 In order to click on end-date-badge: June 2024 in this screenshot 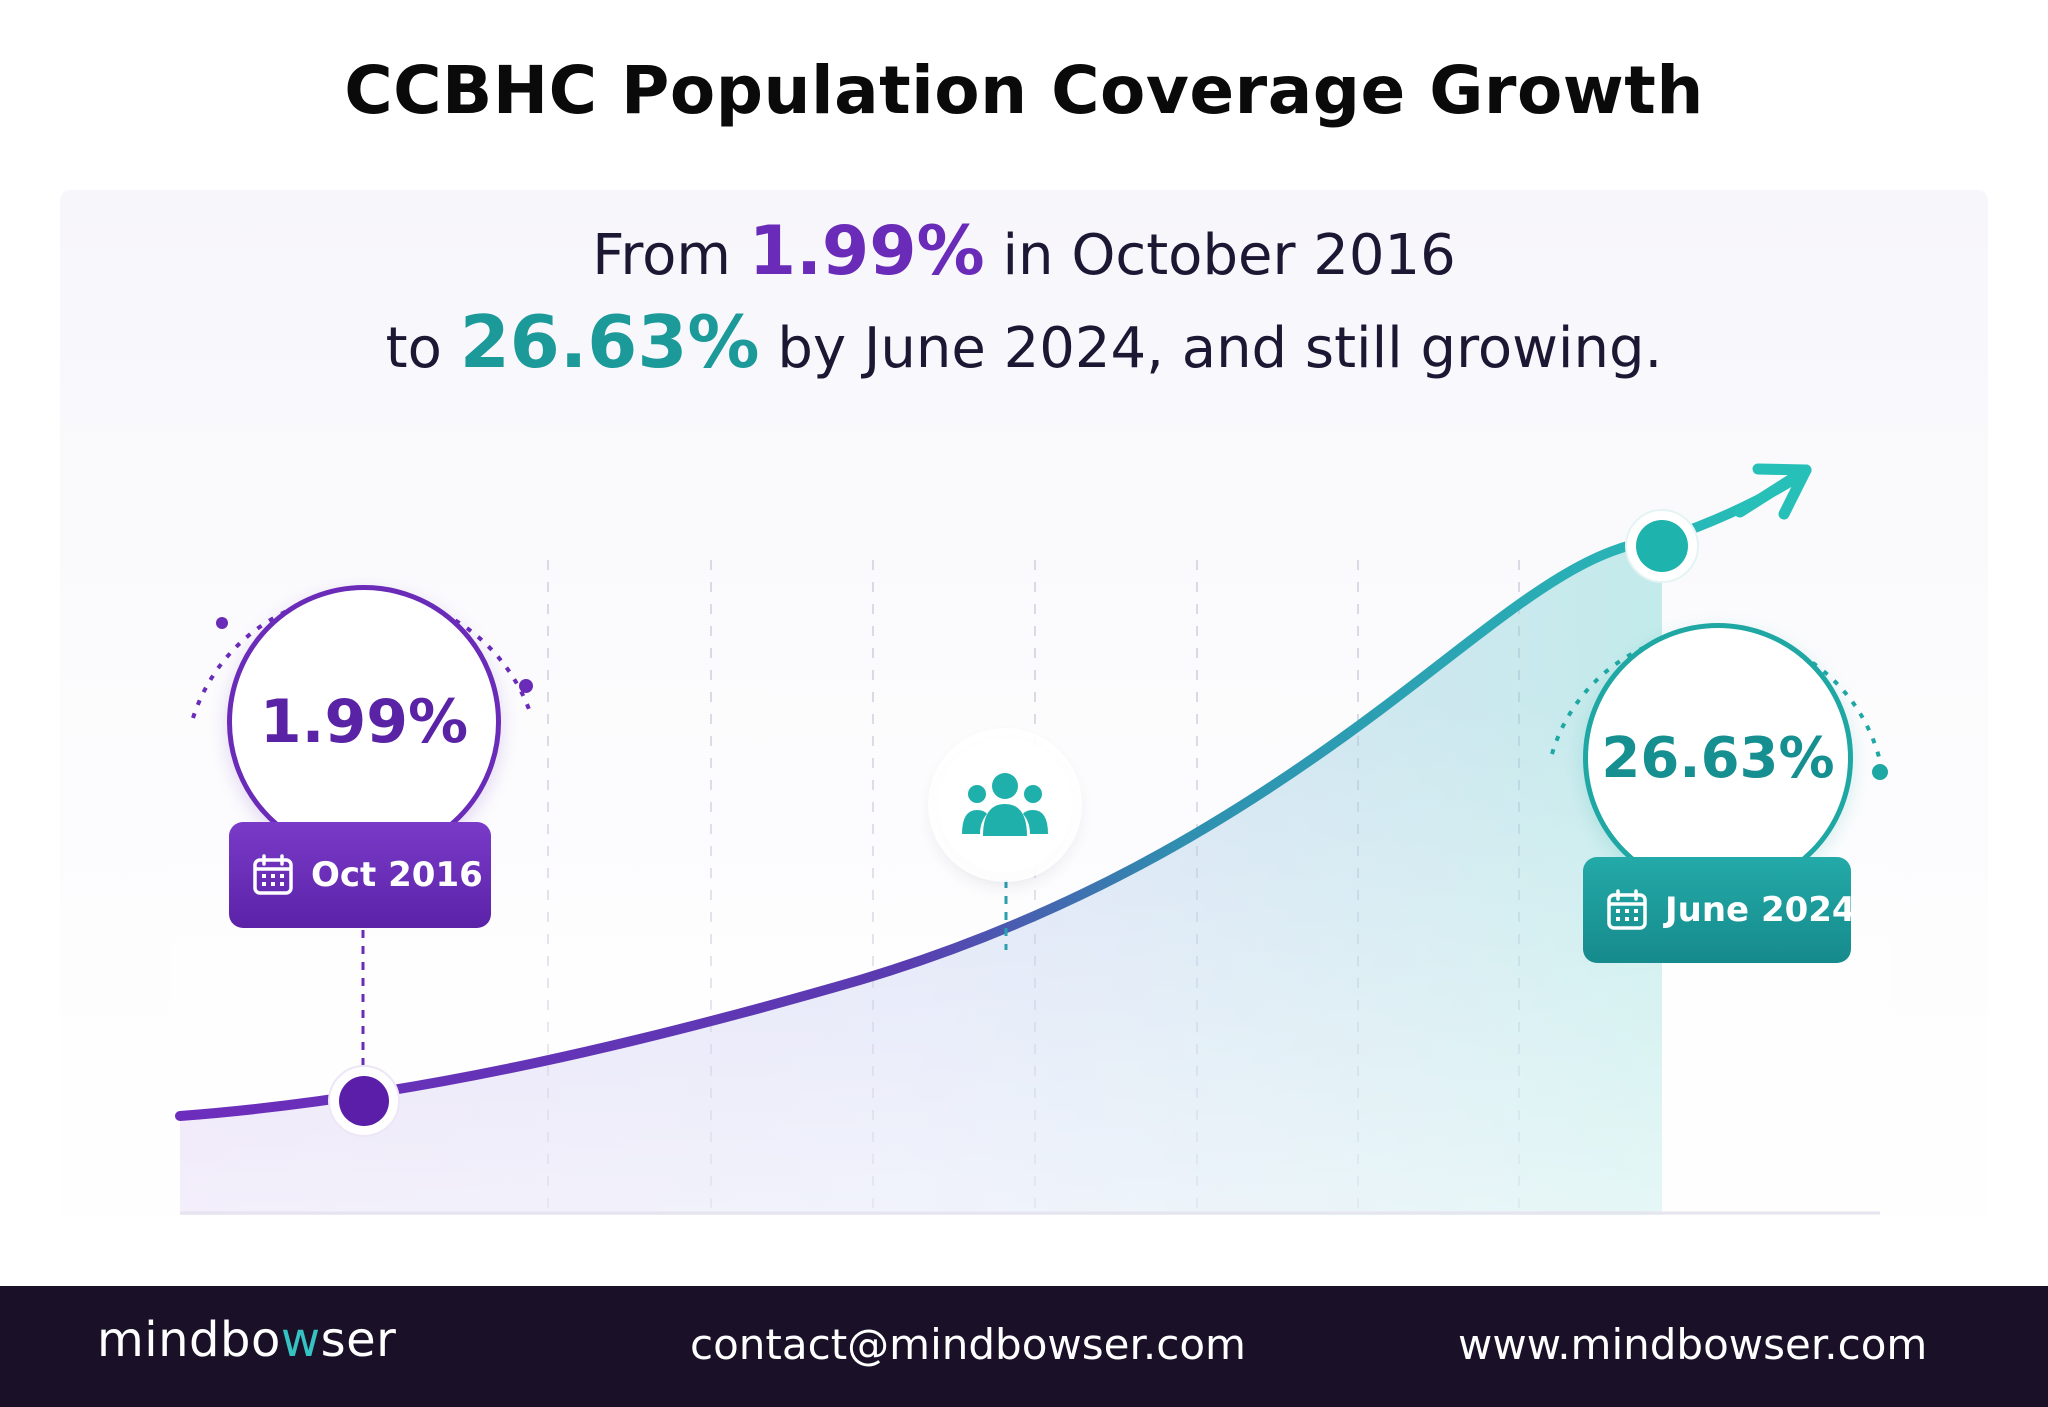, I will do `click(1719, 910)`.